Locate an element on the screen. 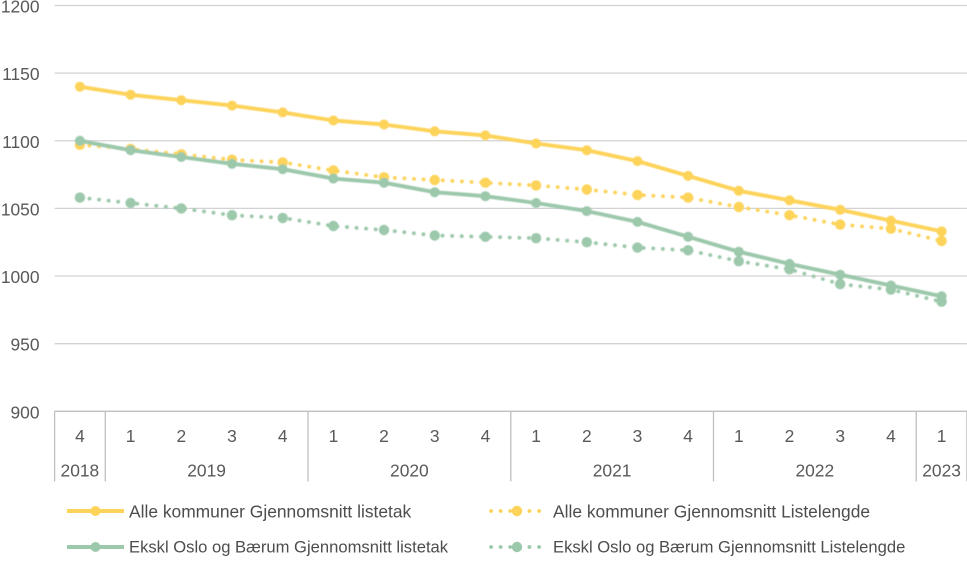  svg-text: 1050 is located at coordinates (20, 209).